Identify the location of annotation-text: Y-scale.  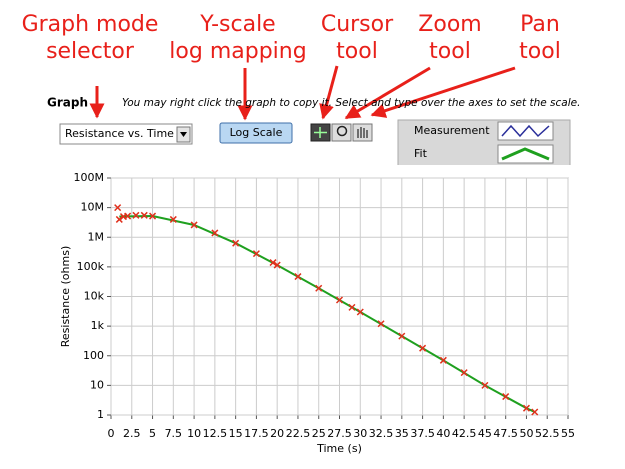
(237, 24).